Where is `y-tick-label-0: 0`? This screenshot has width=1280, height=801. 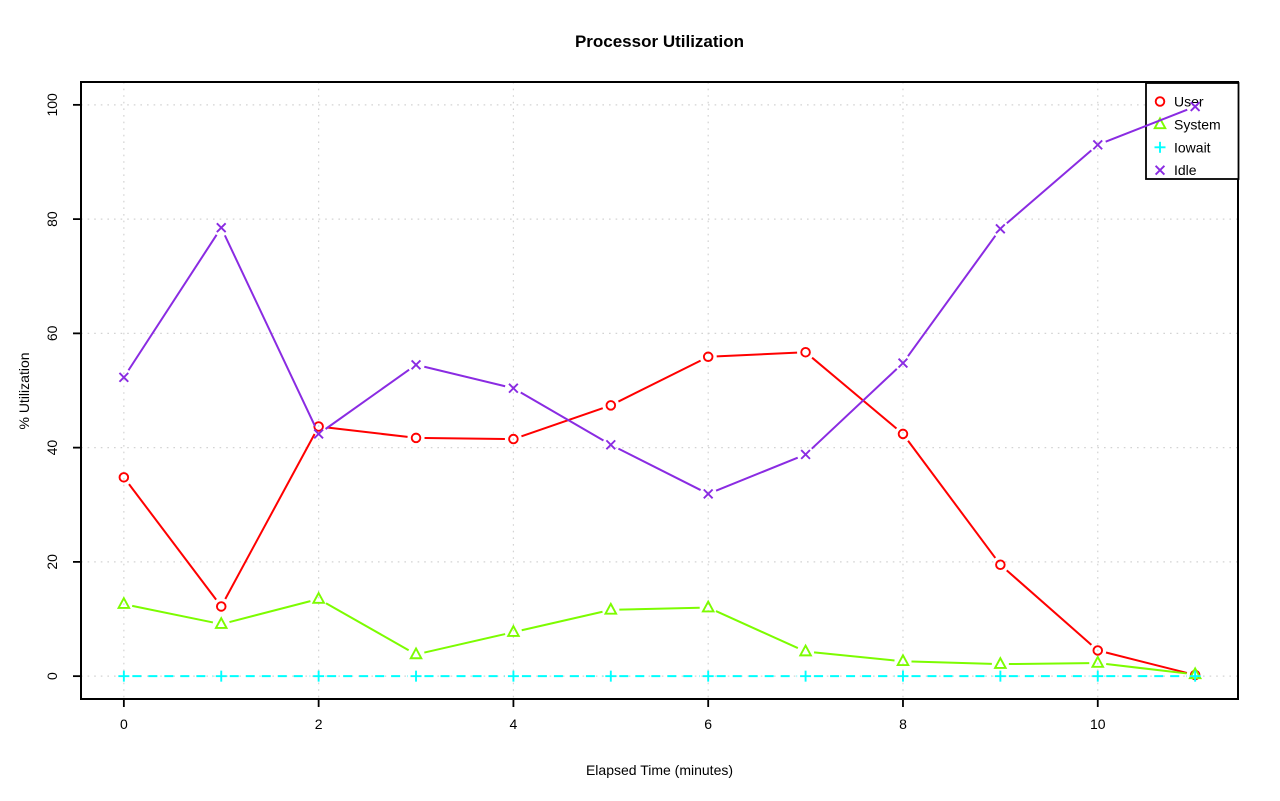
y-tick-label-0: 0 is located at coordinates (52, 676).